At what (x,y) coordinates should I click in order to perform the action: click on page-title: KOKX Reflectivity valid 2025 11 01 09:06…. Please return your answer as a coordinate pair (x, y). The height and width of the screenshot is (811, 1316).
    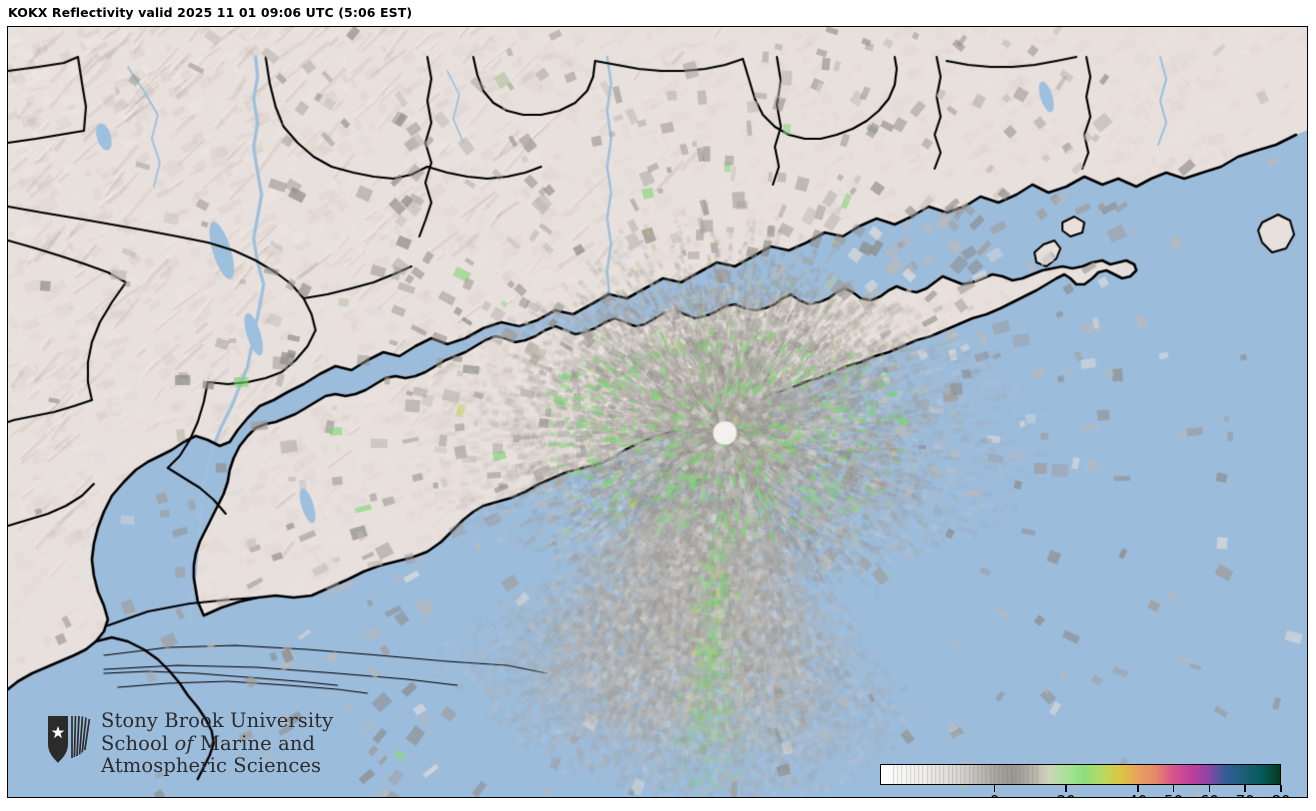
    Looking at the image, I should click on (210, 12).